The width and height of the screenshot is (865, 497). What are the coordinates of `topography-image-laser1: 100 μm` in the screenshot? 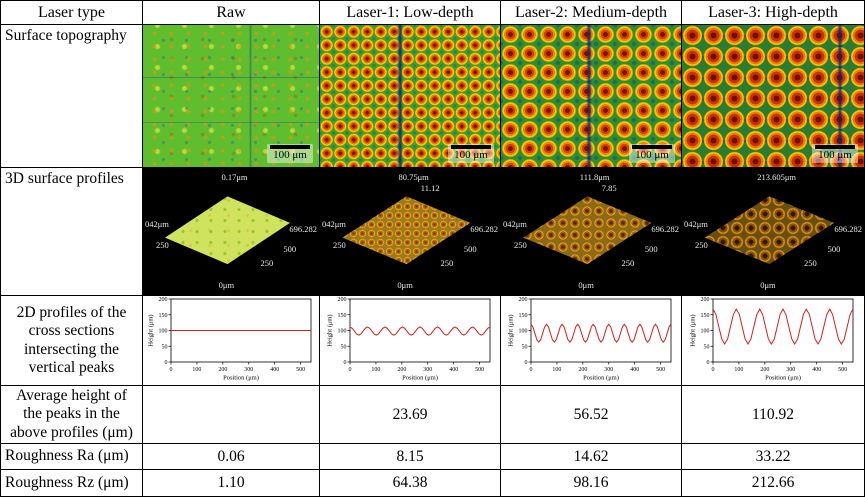 It's located at (410, 96).